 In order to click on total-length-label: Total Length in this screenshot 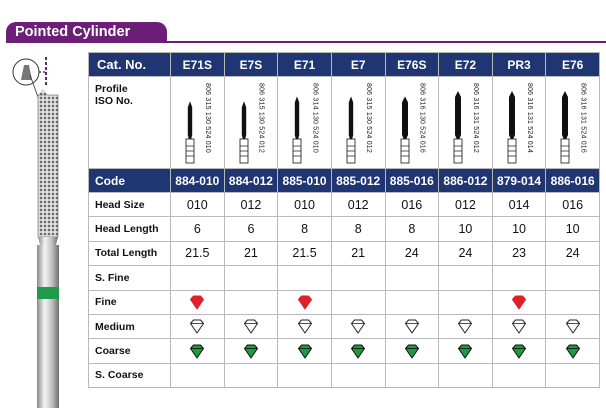, I will do `click(129, 253)`.